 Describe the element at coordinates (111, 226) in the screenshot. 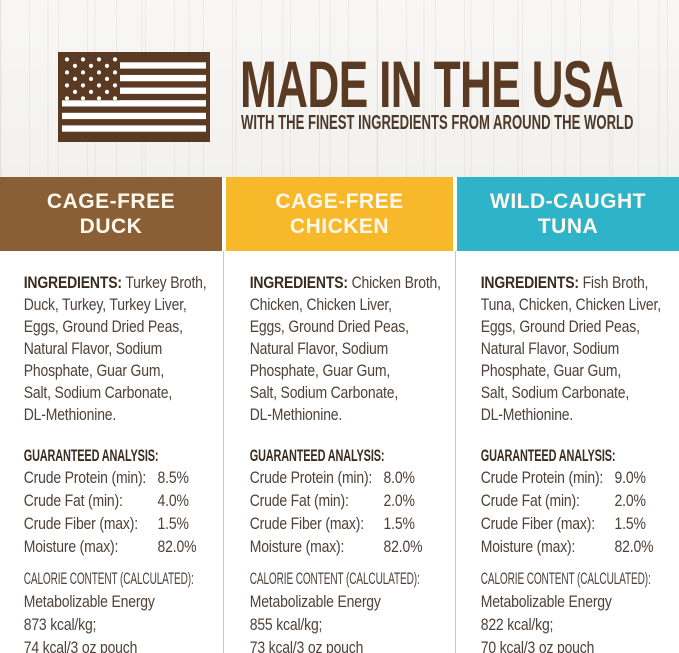

I see `product-title-line: DUCK` at that location.